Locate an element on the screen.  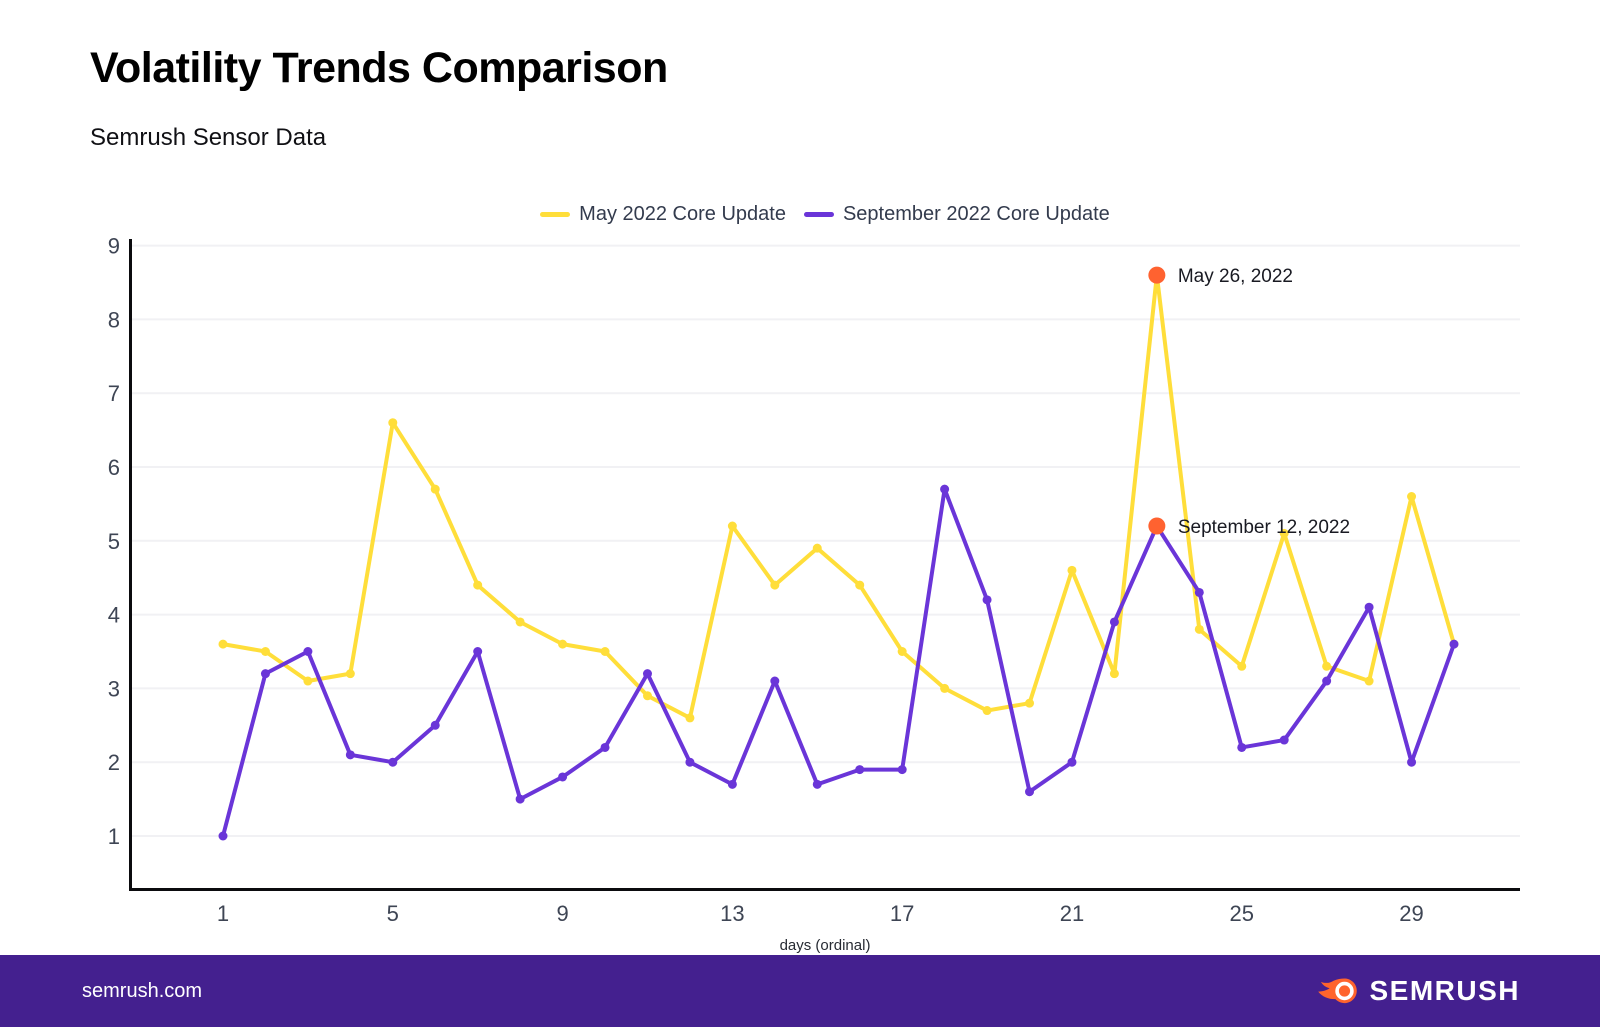
y-axis-label: 3 is located at coordinates (114, 688).